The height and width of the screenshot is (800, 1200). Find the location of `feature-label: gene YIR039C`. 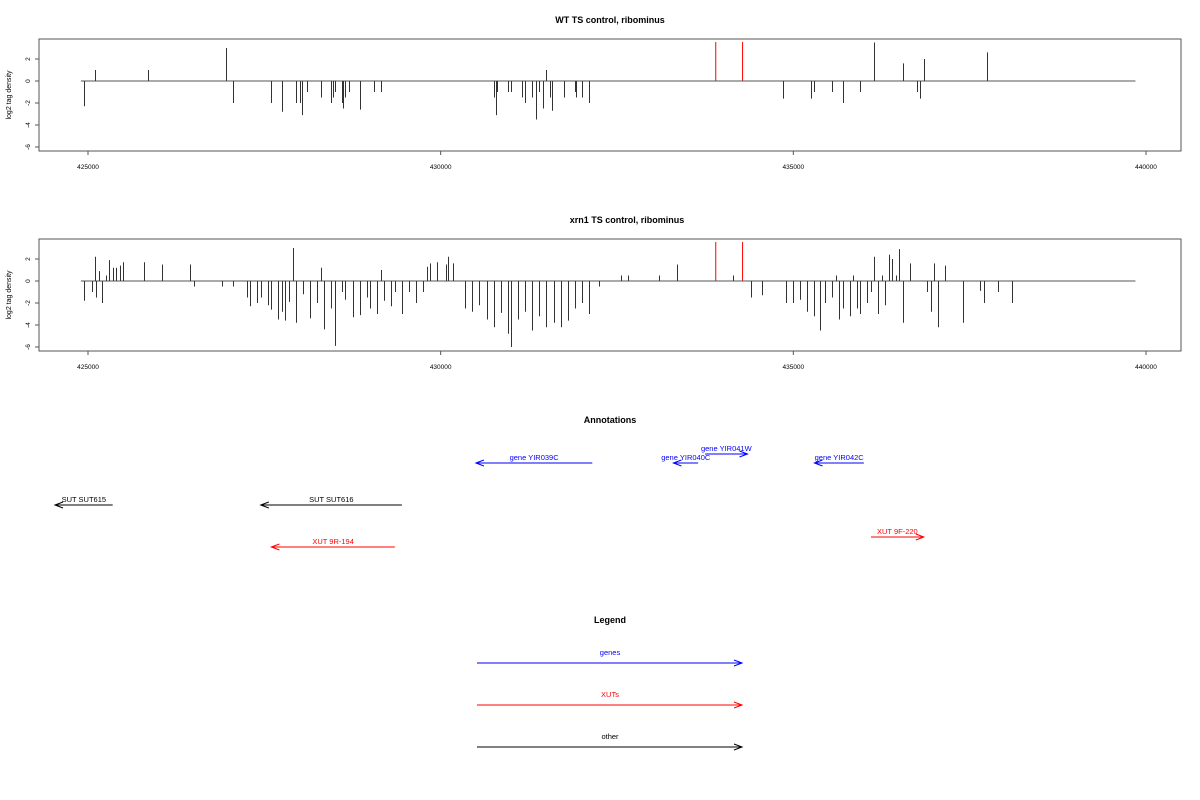

feature-label: gene YIR039C is located at coordinates (535, 457).